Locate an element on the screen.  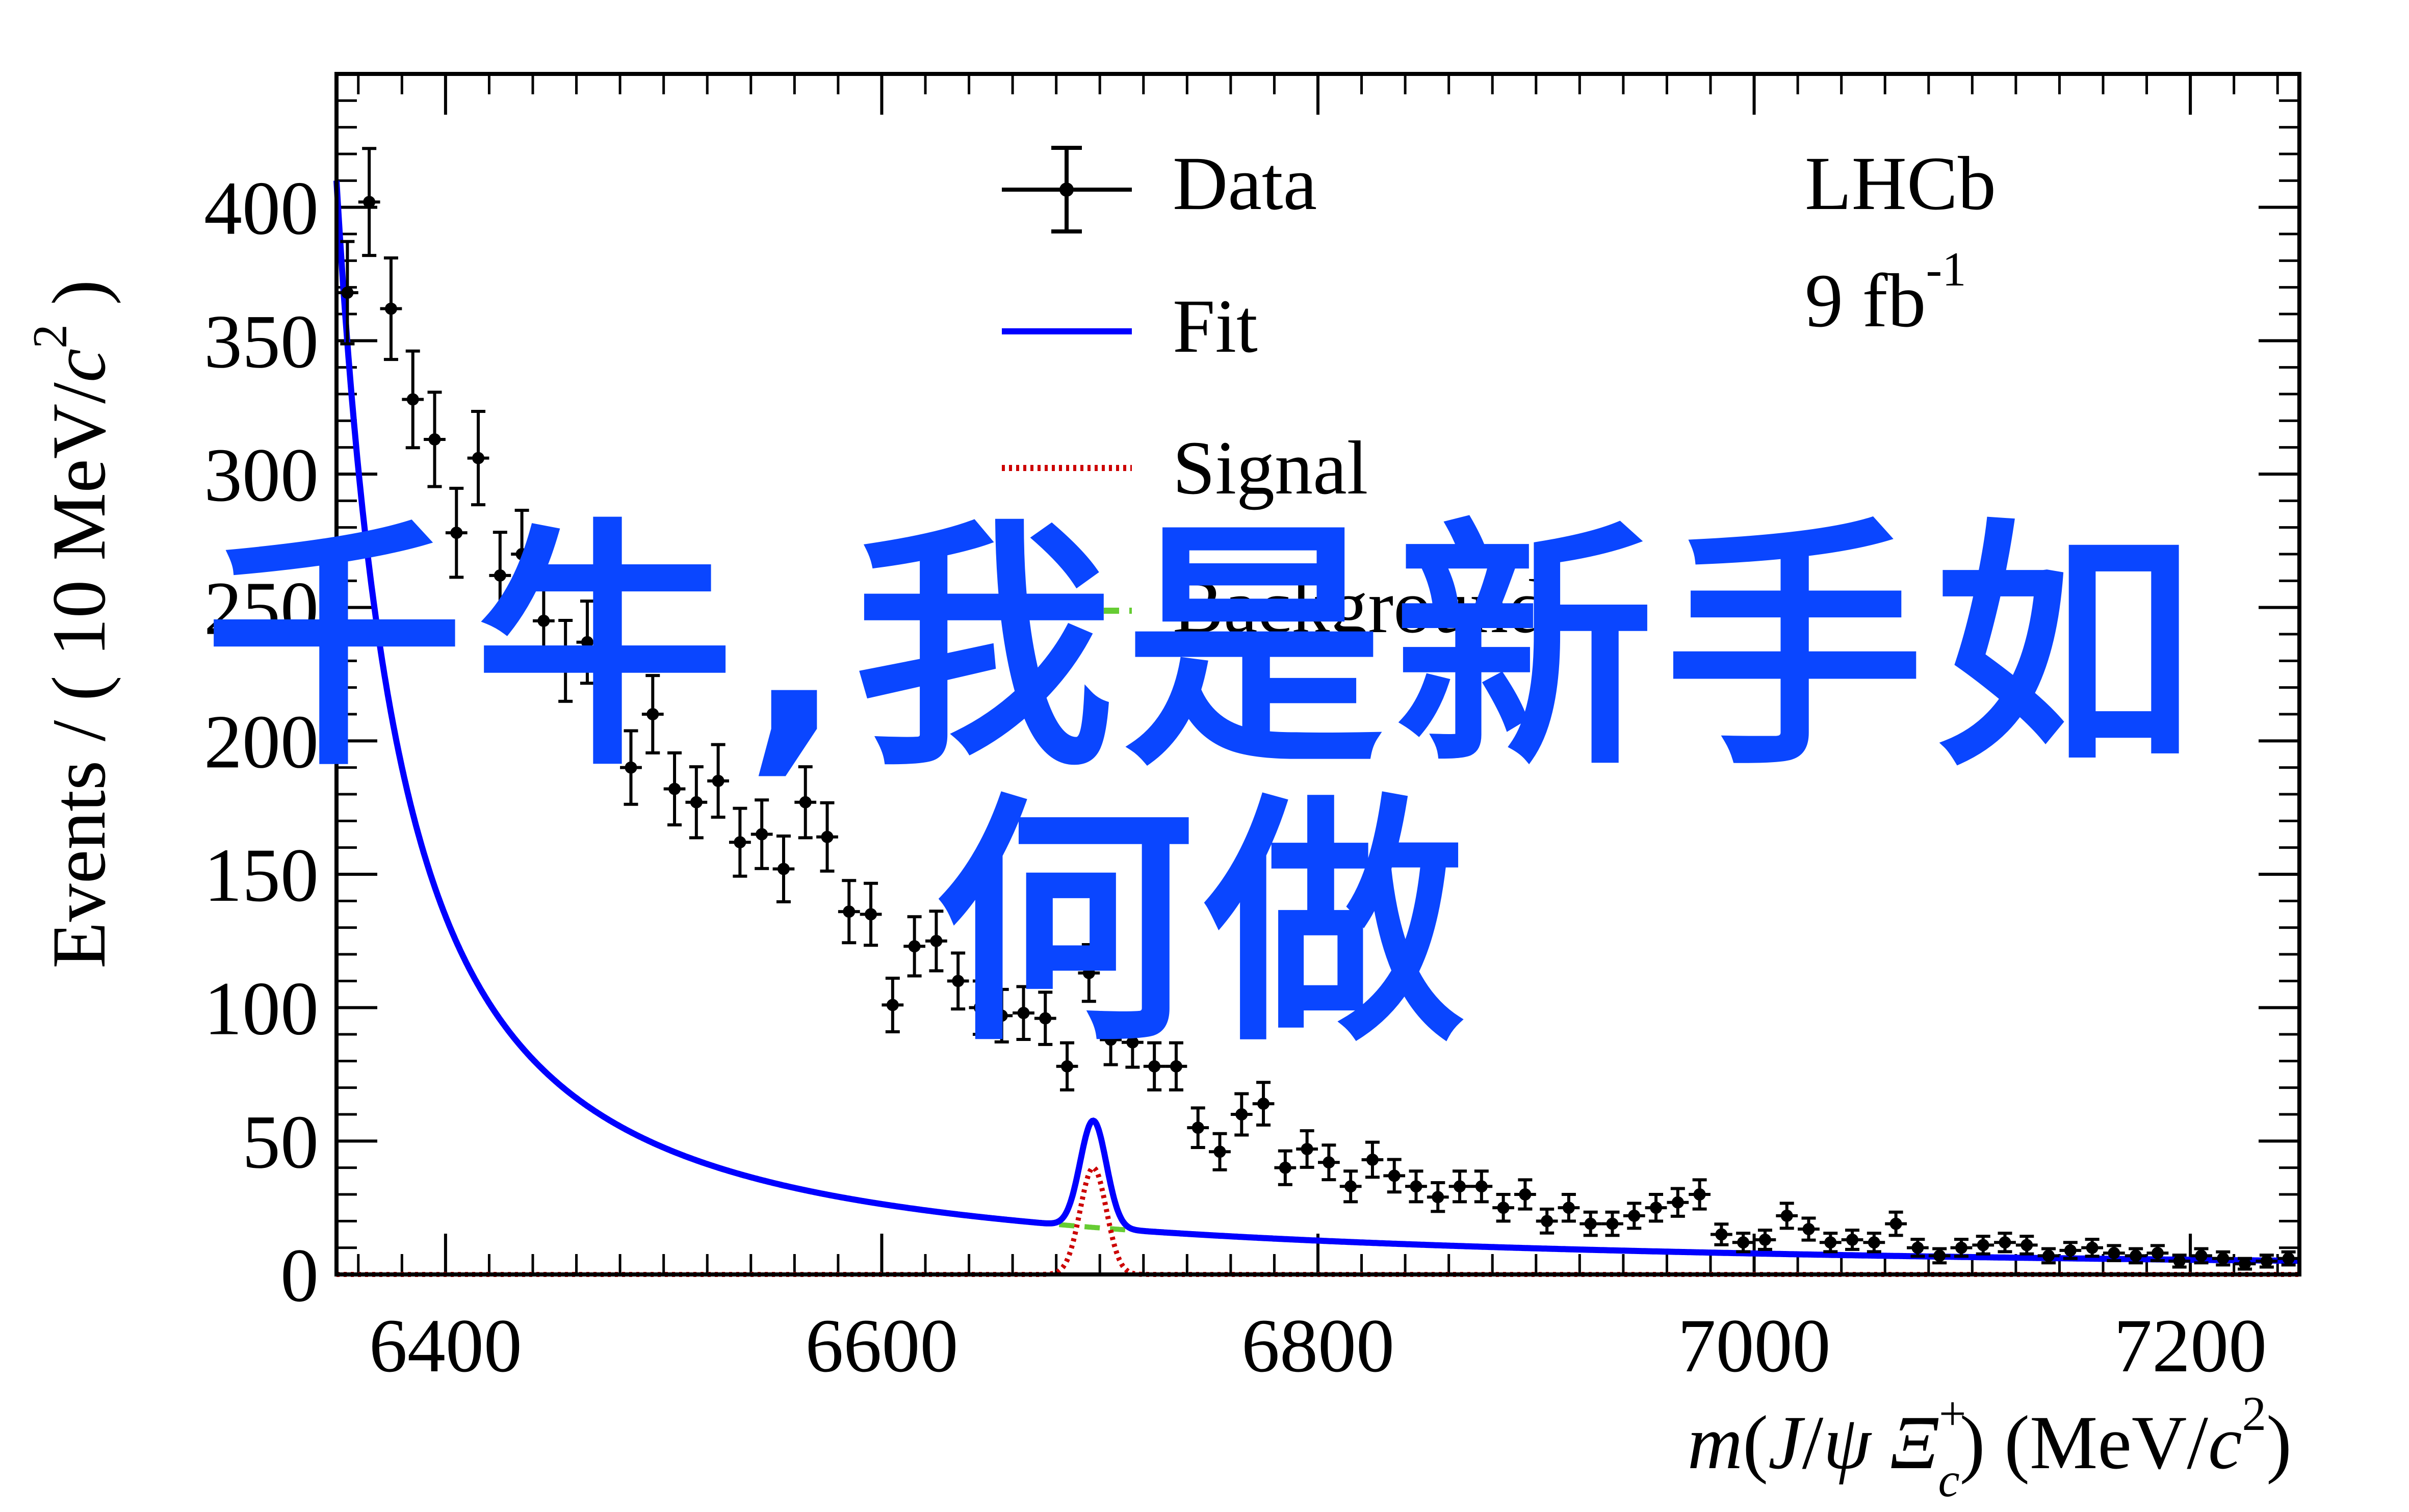
y-axis-title: Events / ( 10 MeV/c2 ) is located at coordinates (72, 624).